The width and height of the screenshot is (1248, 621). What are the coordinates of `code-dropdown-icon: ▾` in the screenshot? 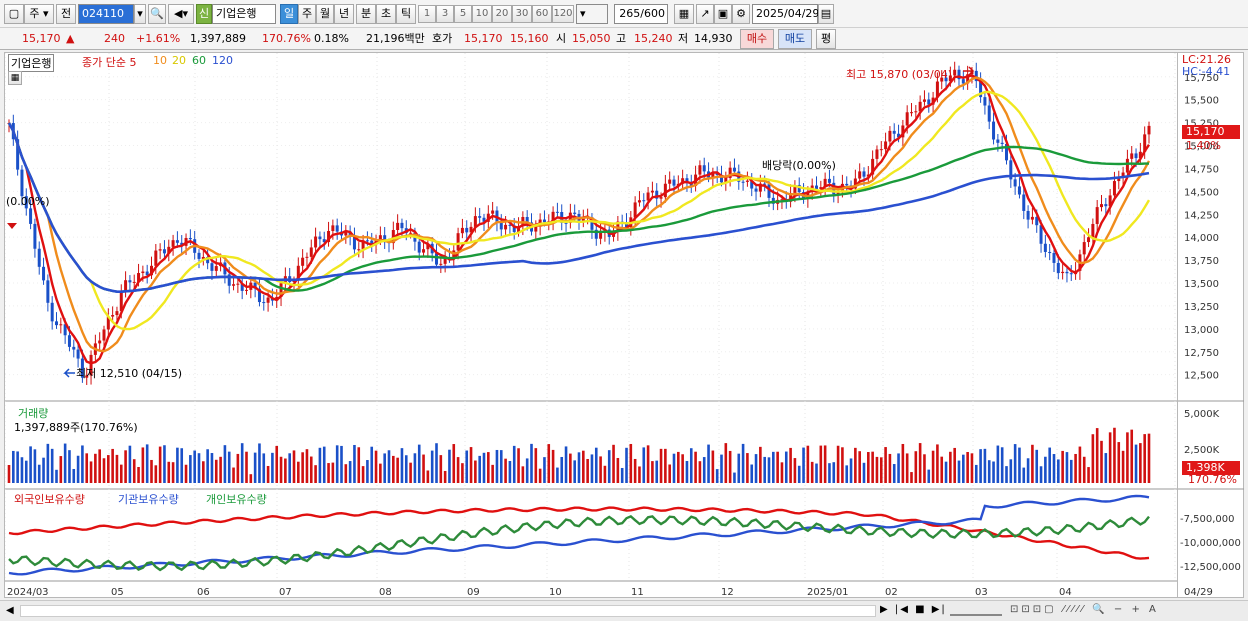 It's located at (140, 14).